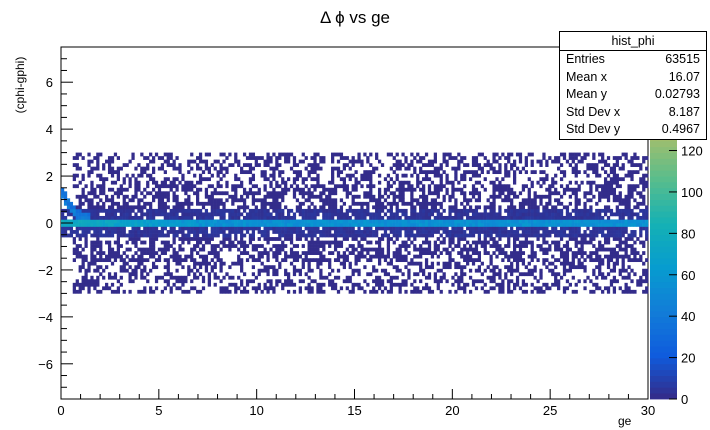 This screenshot has height=430, width=710. Describe the element at coordinates (684, 76) in the screenshot. I see `stats-value: 16.07` at that location.